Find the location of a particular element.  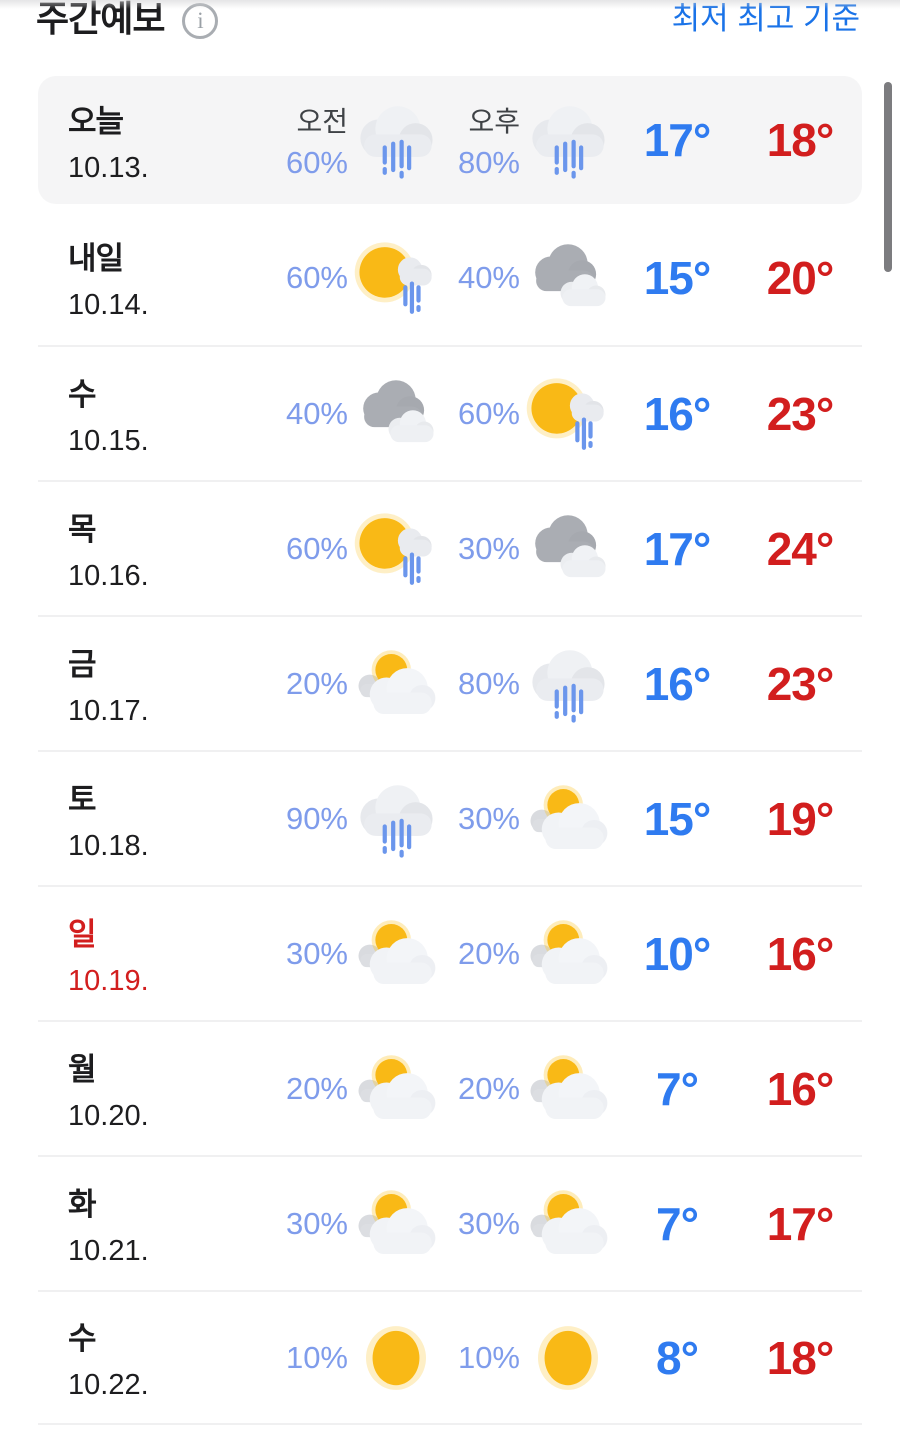

forecast-row: 일 10.19. 30% 20% 10° 16° is located at coordinates (450, 952).